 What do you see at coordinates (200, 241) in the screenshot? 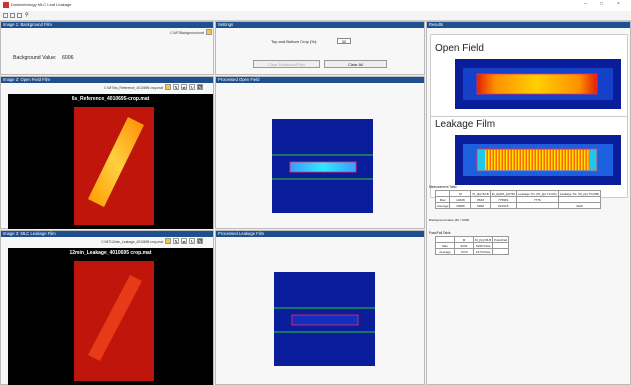
I see `image3-edit-icon: ✎` at bounding box center [200, 241].